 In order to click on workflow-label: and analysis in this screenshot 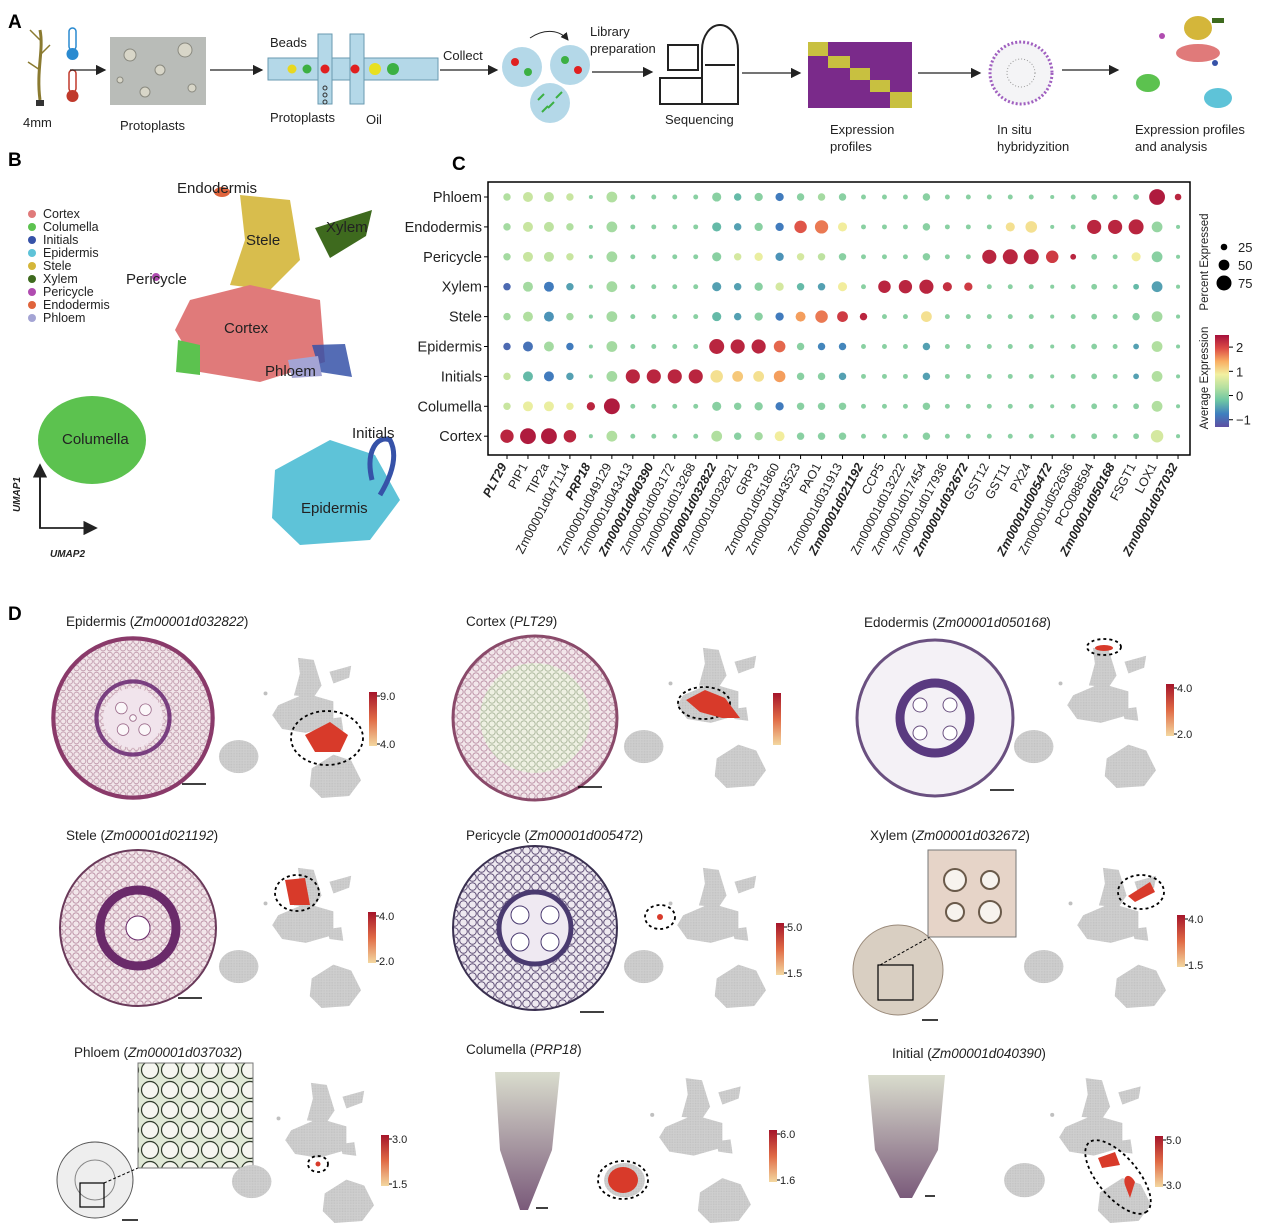, I will do `click(1171, 146)`.